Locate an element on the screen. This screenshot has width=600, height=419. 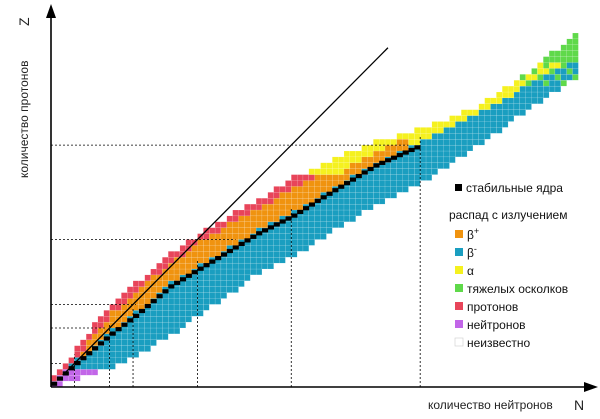
legend-swatch-beta_plus is located at coordinates (459, 234).